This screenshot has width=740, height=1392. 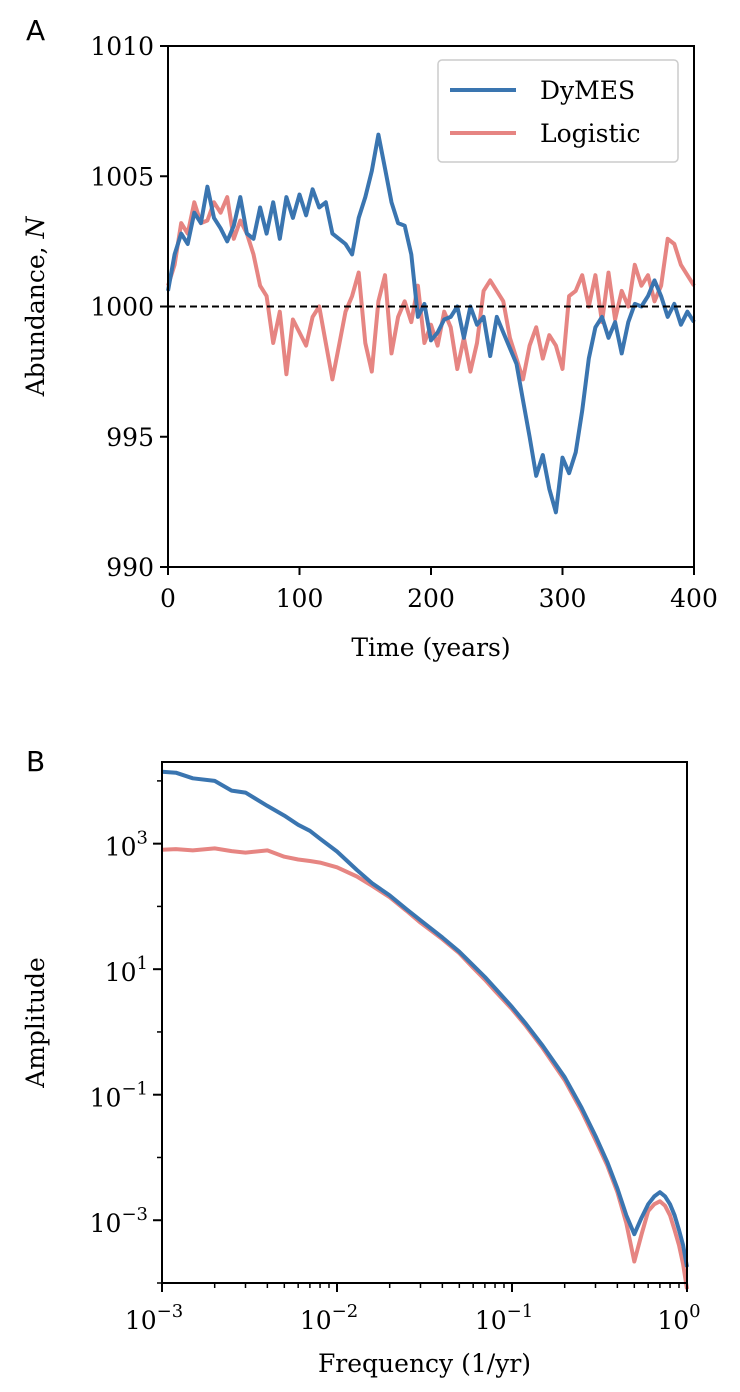 I want to click on y-tick-label: 995, so click(x=130, y=437).